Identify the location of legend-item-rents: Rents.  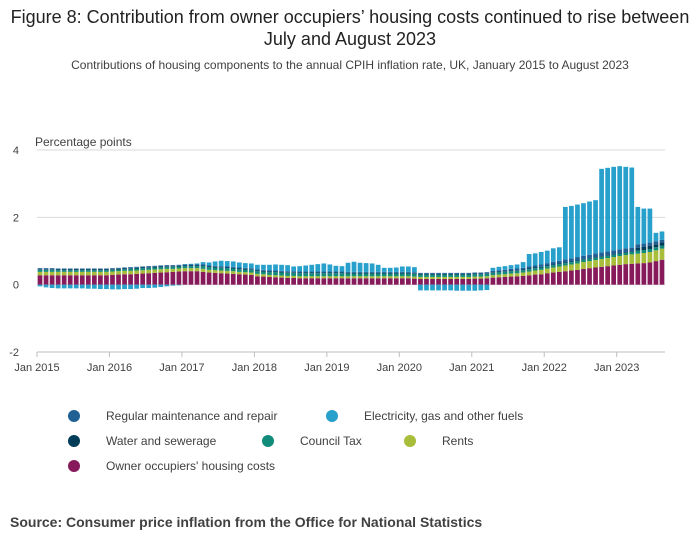
(438, 441).